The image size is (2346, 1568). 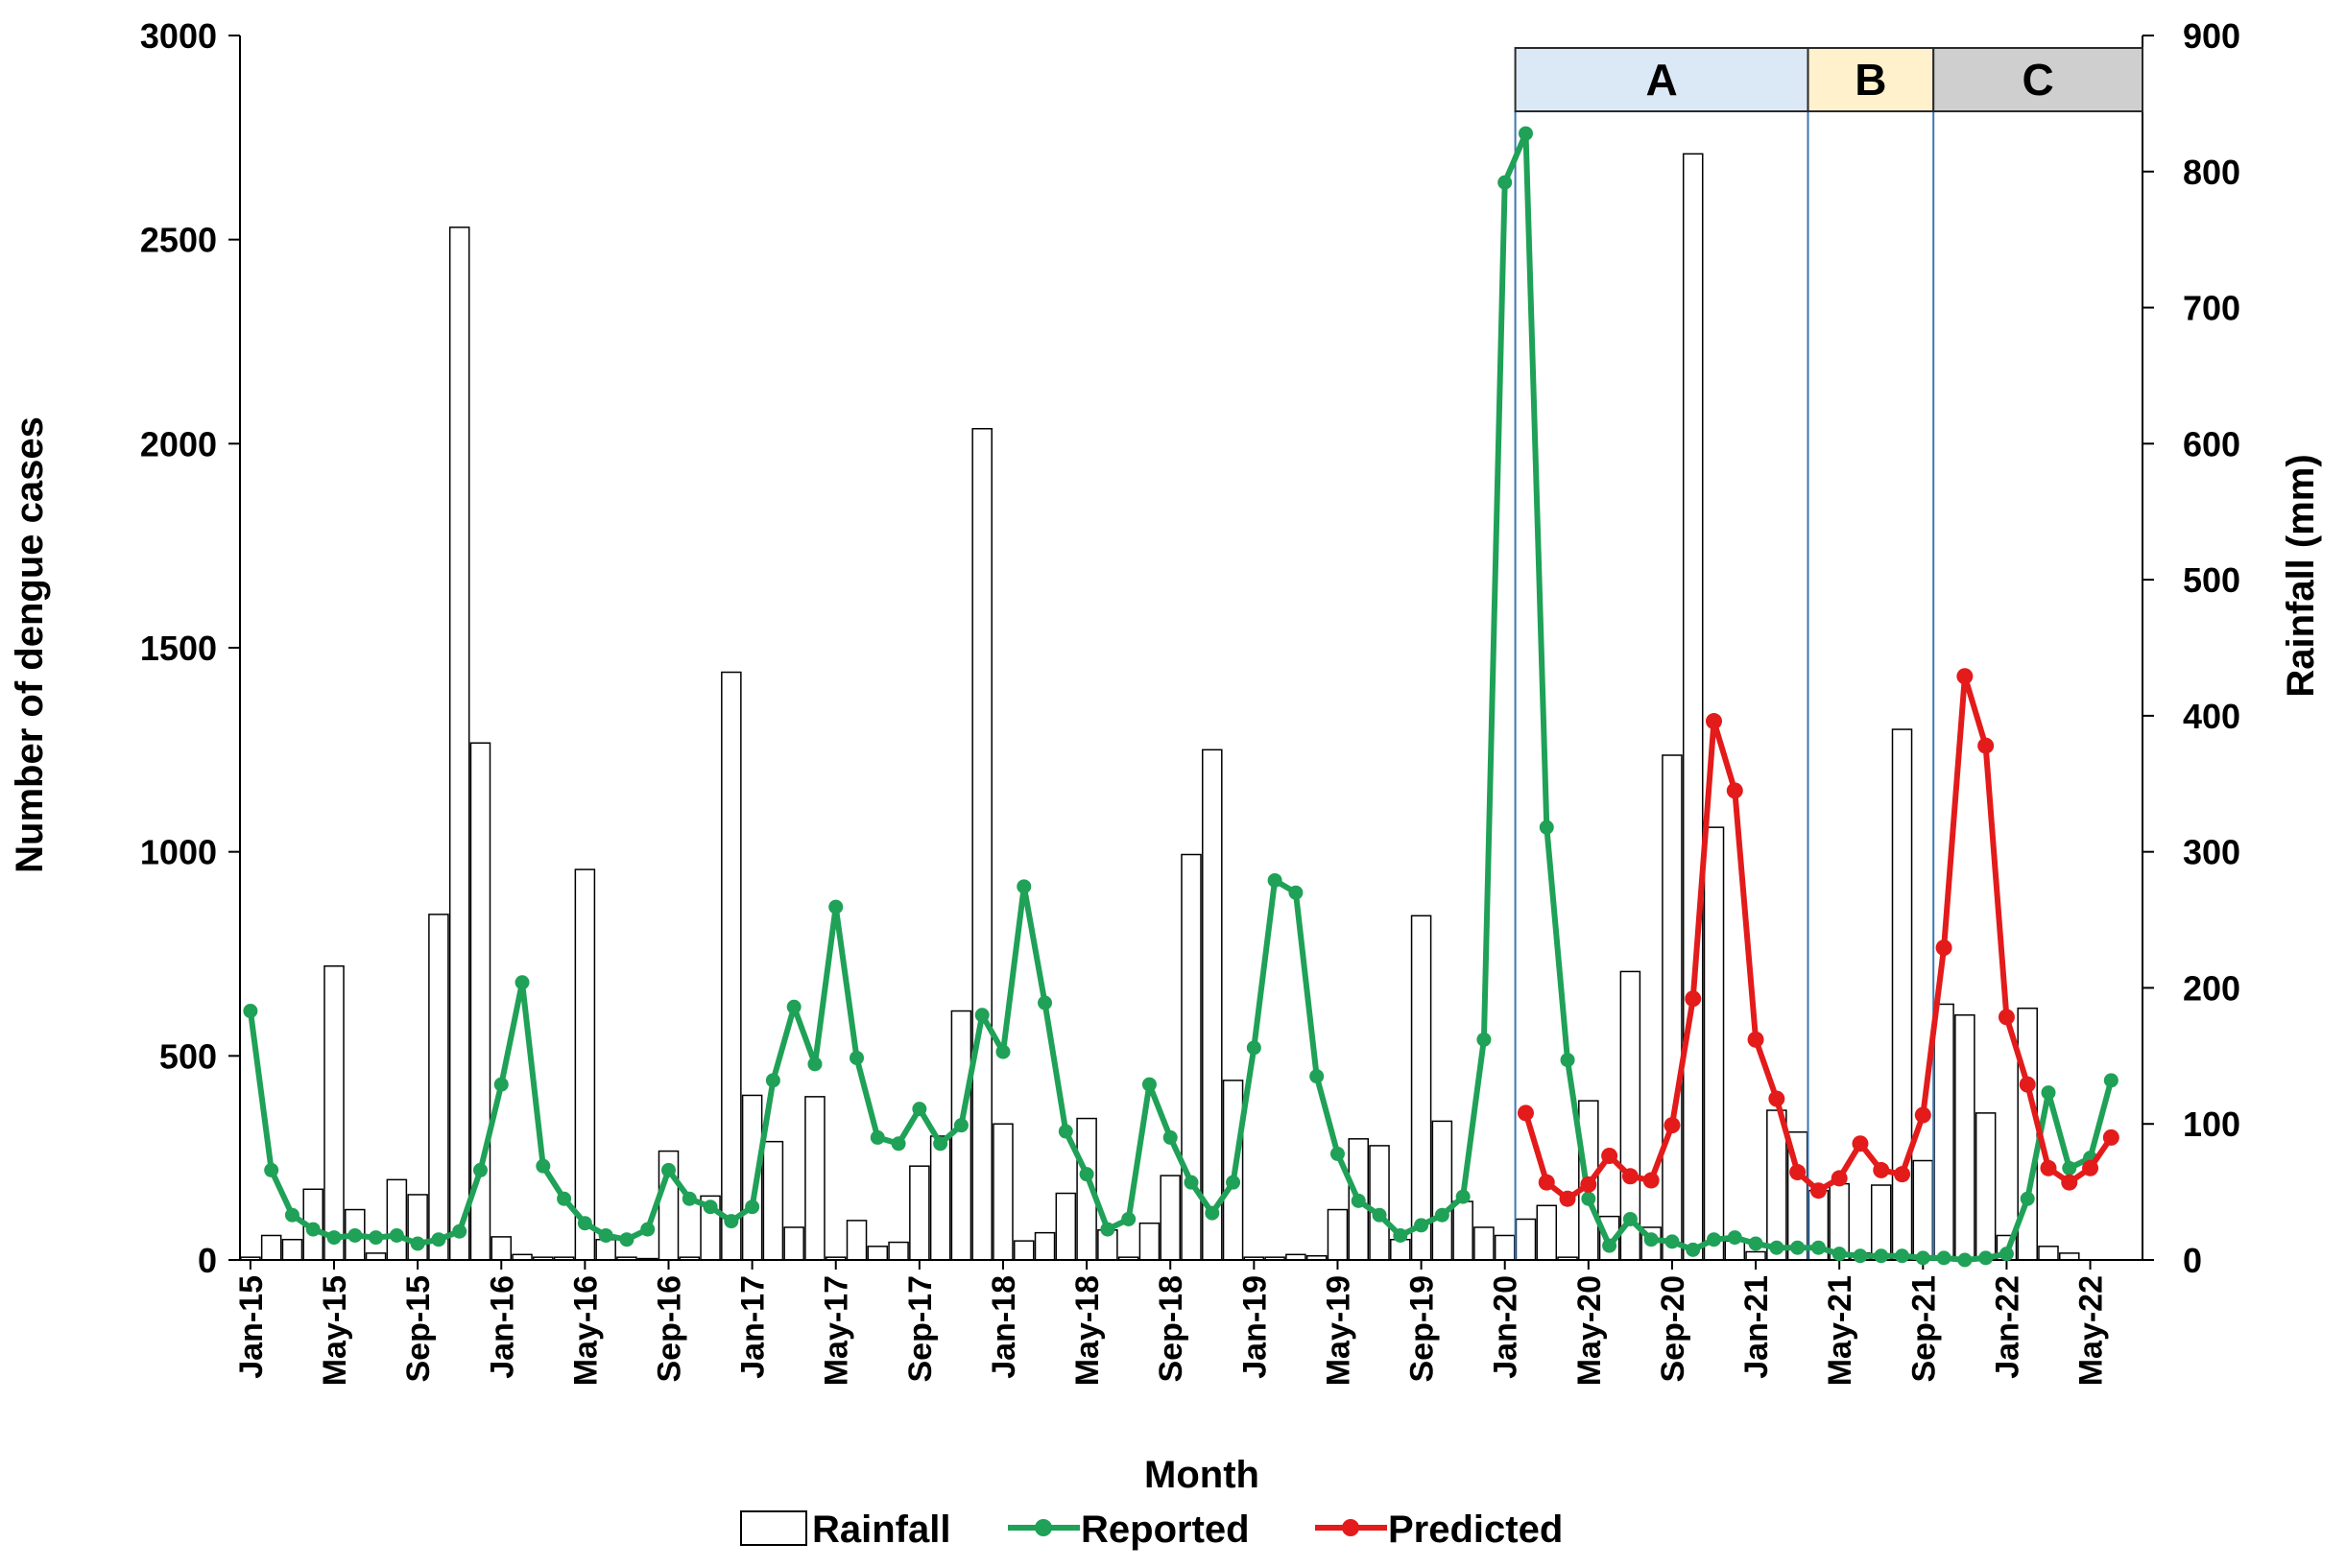 I want to click on x-tick-label: Sep-20, so click(x=1673, y=1329).